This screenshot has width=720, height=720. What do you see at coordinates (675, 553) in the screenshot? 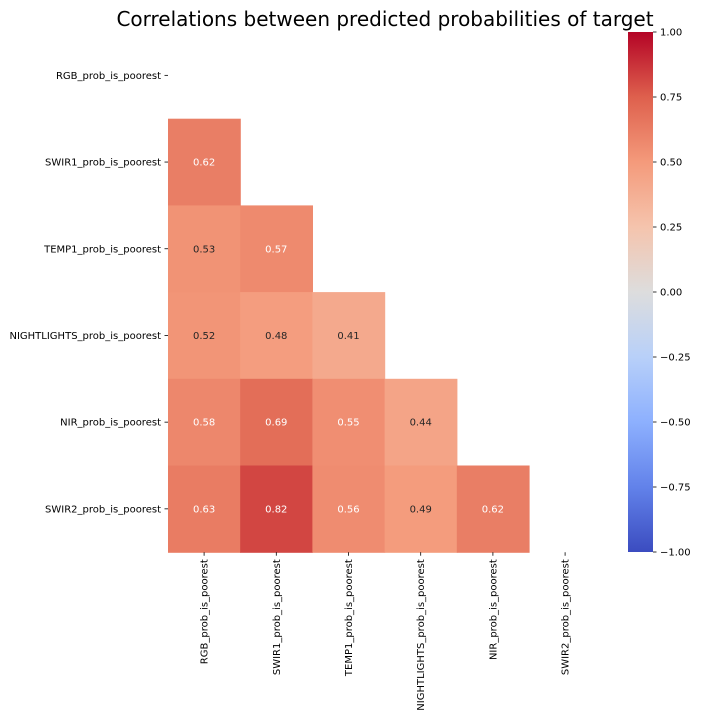
I see `colorbar-tick-label: −1.00` at bounding box center [675, 553].